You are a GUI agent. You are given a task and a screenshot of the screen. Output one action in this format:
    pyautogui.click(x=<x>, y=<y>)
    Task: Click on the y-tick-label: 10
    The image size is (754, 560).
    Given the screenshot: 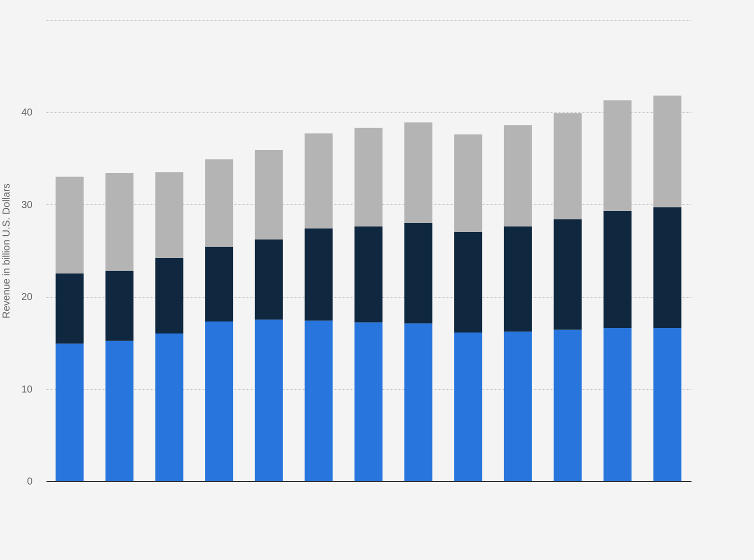 What is the action you would take?
    pyautogui.click(x=27, y=390)
    